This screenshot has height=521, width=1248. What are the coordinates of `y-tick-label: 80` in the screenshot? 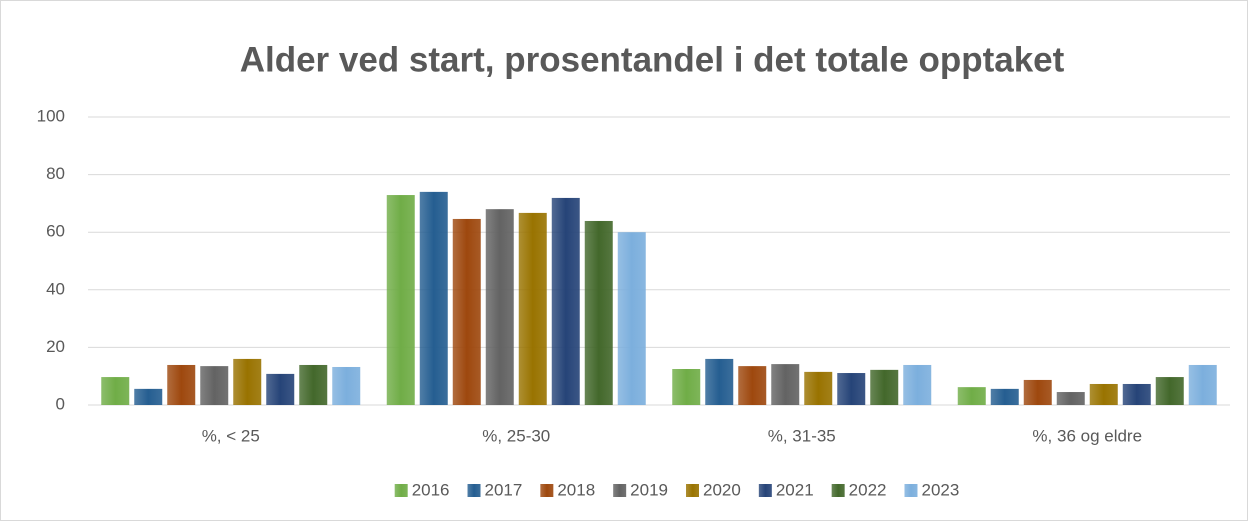 It's located at (55, 173).